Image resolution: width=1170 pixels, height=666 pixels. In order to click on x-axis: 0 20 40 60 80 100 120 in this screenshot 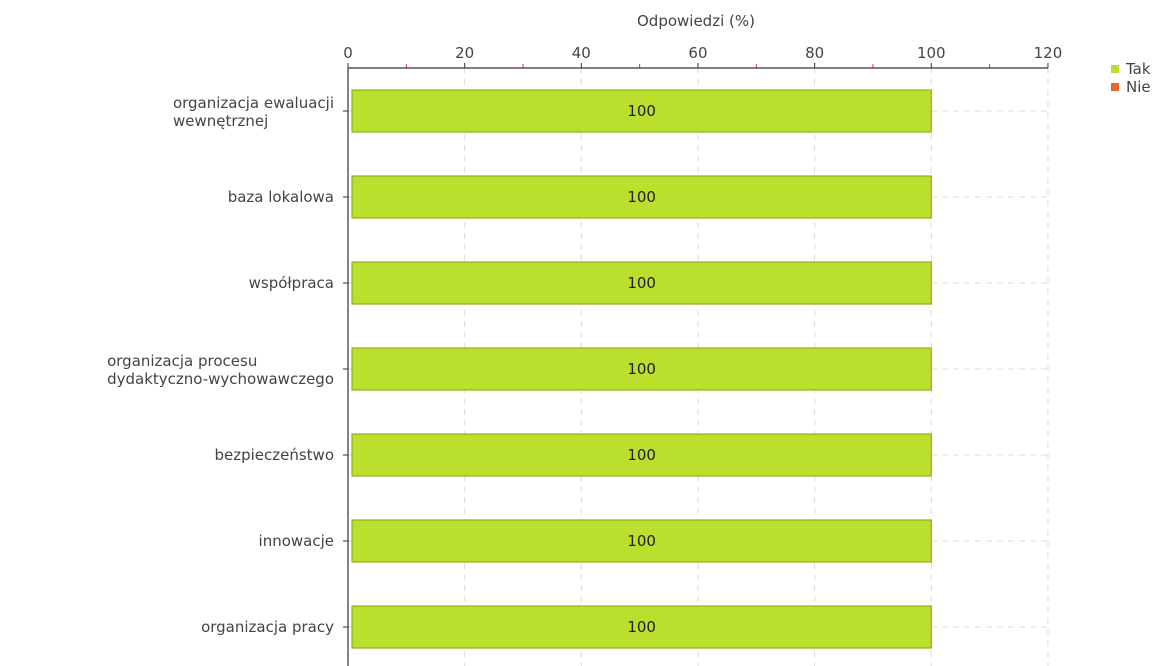, I will do `click(703, 56)`.